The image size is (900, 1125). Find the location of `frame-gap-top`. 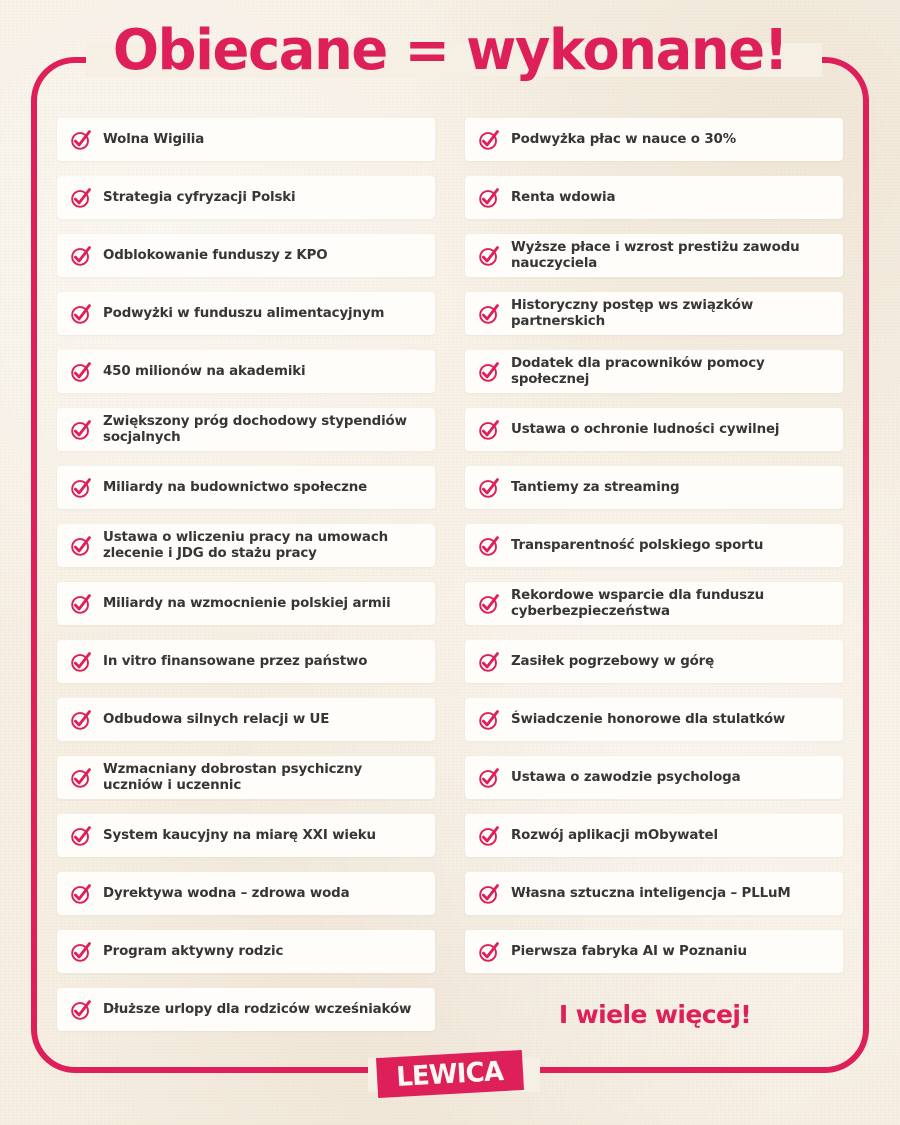

frame-gap-top is located at coordinates (454, 60).